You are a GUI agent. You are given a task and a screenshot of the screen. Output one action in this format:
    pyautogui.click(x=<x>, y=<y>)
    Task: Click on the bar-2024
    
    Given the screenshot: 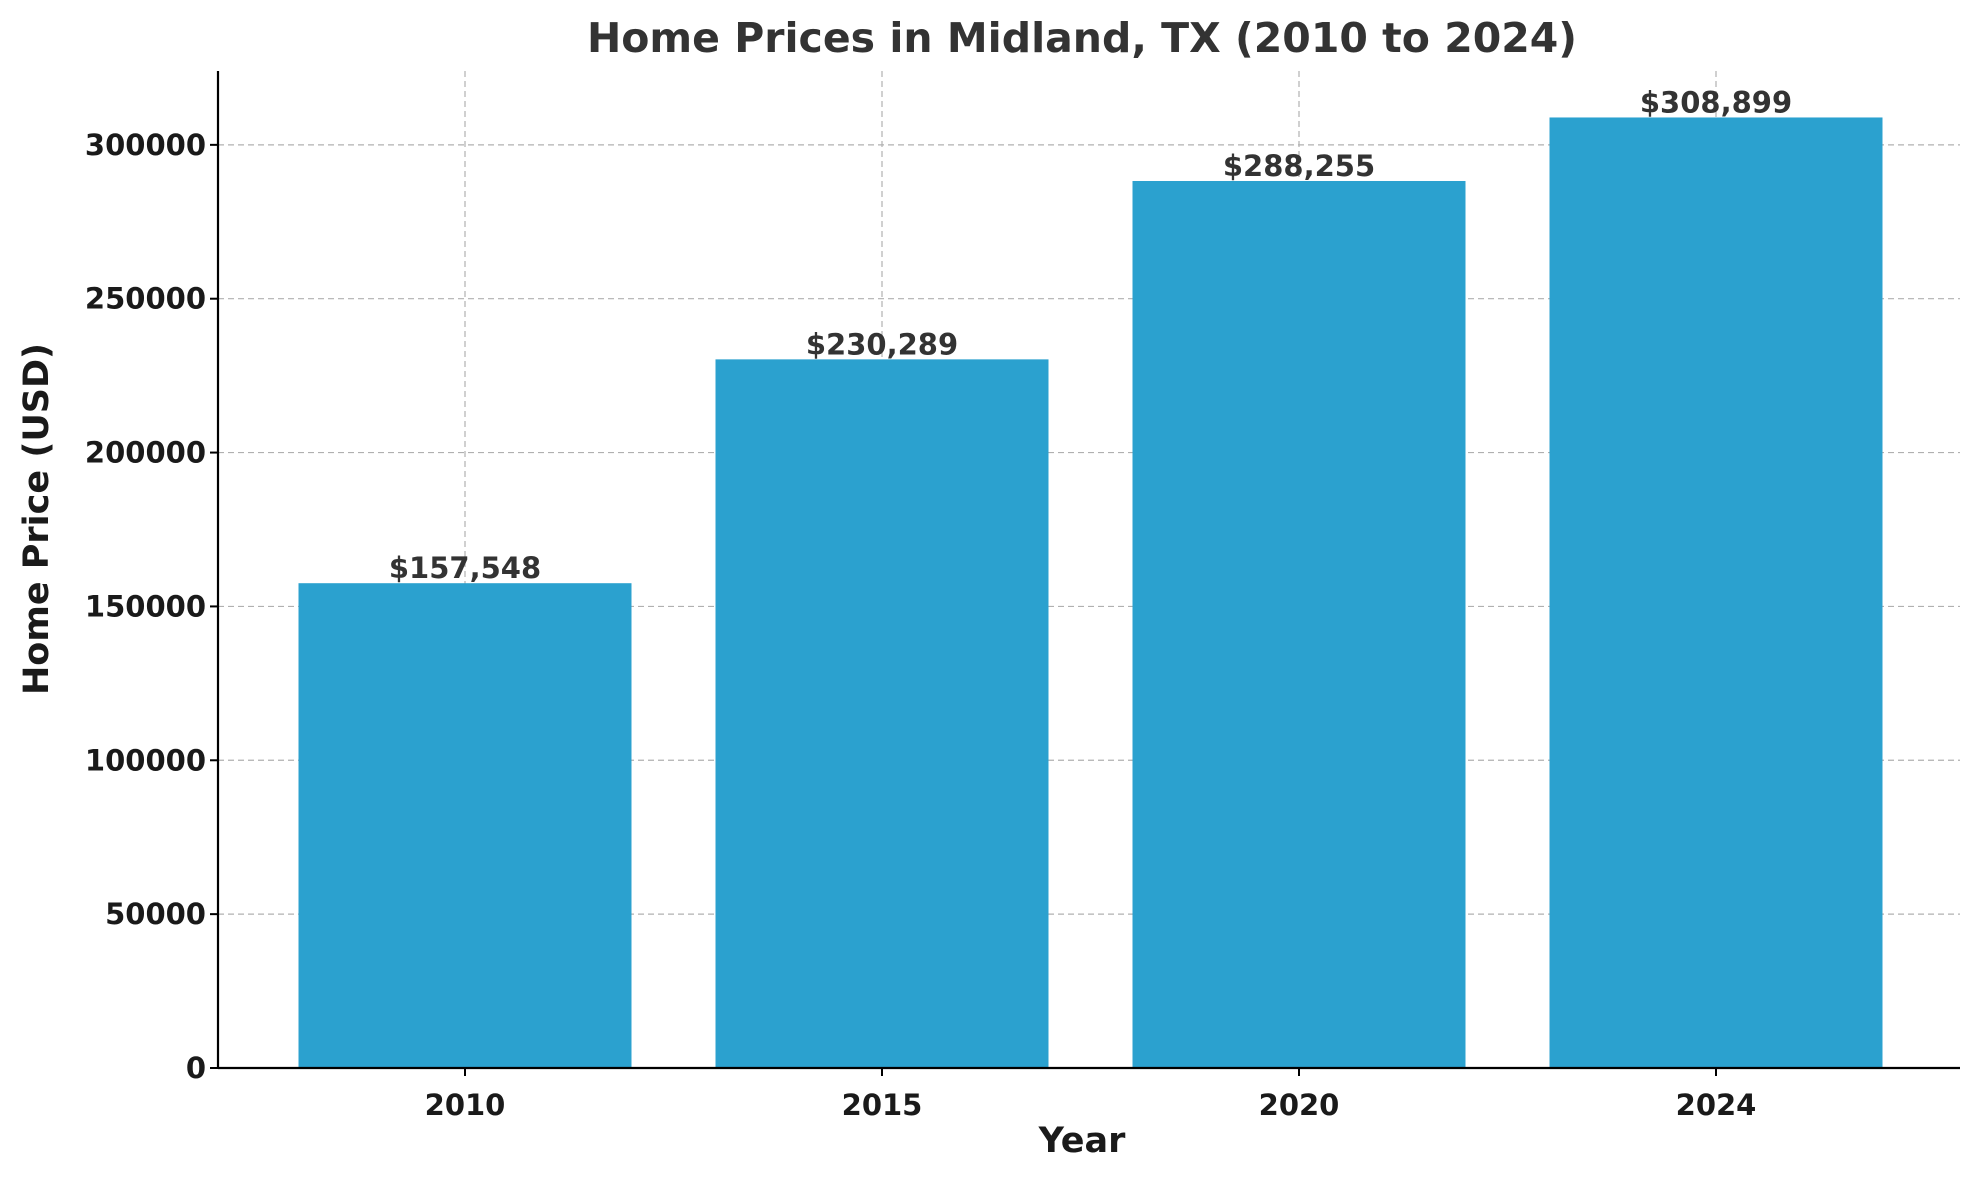 What is the action you would take?
    pyautogui.click(x=1716, y=592)
    